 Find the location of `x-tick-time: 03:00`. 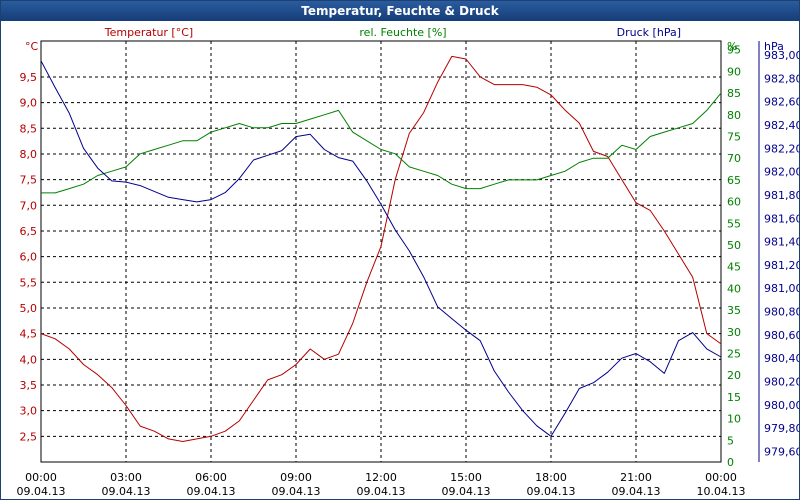

x-tick-time: 03:00 is located at coordinates (126, 477).